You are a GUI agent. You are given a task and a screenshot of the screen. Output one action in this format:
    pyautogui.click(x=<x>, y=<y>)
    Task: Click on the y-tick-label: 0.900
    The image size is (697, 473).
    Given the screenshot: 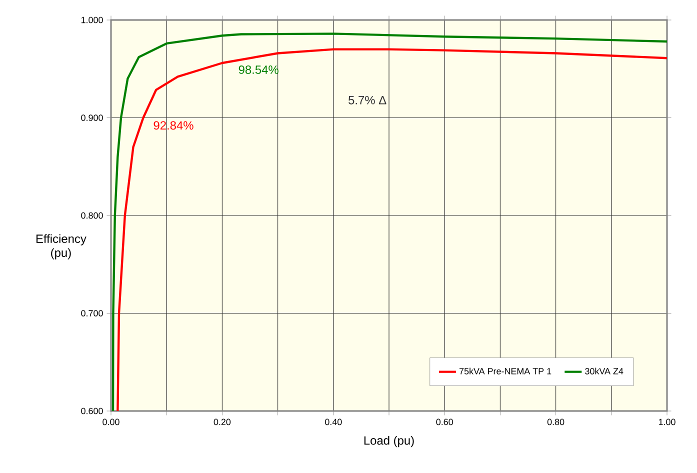 What is the action you would take?
    pyautogui.click(x=92, y=117)
    